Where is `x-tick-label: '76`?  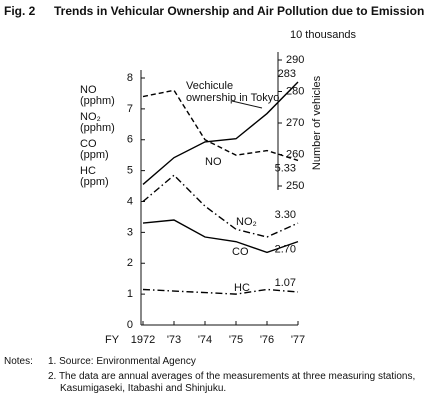 x-tick-label: '76 is located at coordinates (267, 340).